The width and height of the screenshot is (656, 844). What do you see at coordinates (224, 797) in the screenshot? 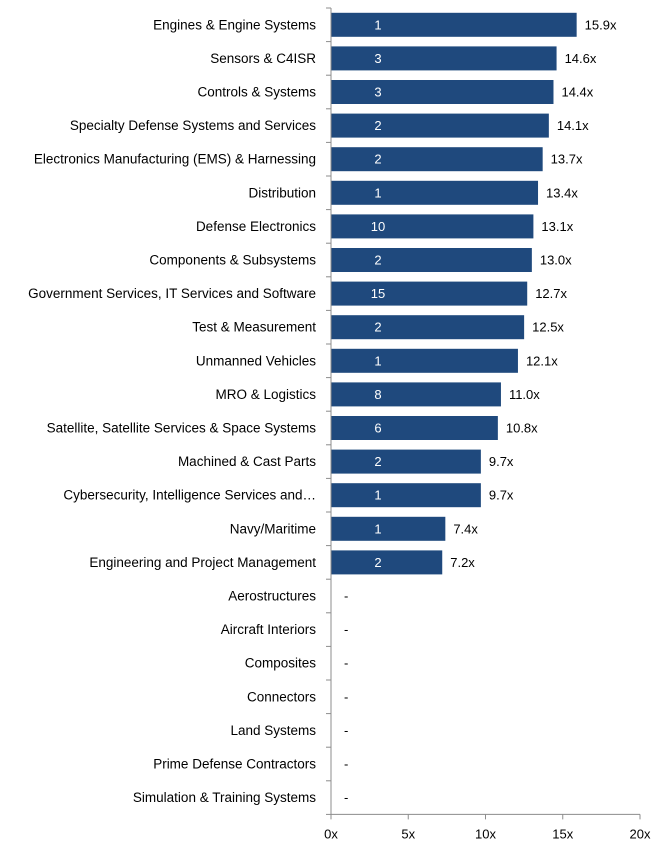
I see `category-label: Simulation & Training Systems` at bounding box center [224, 797].